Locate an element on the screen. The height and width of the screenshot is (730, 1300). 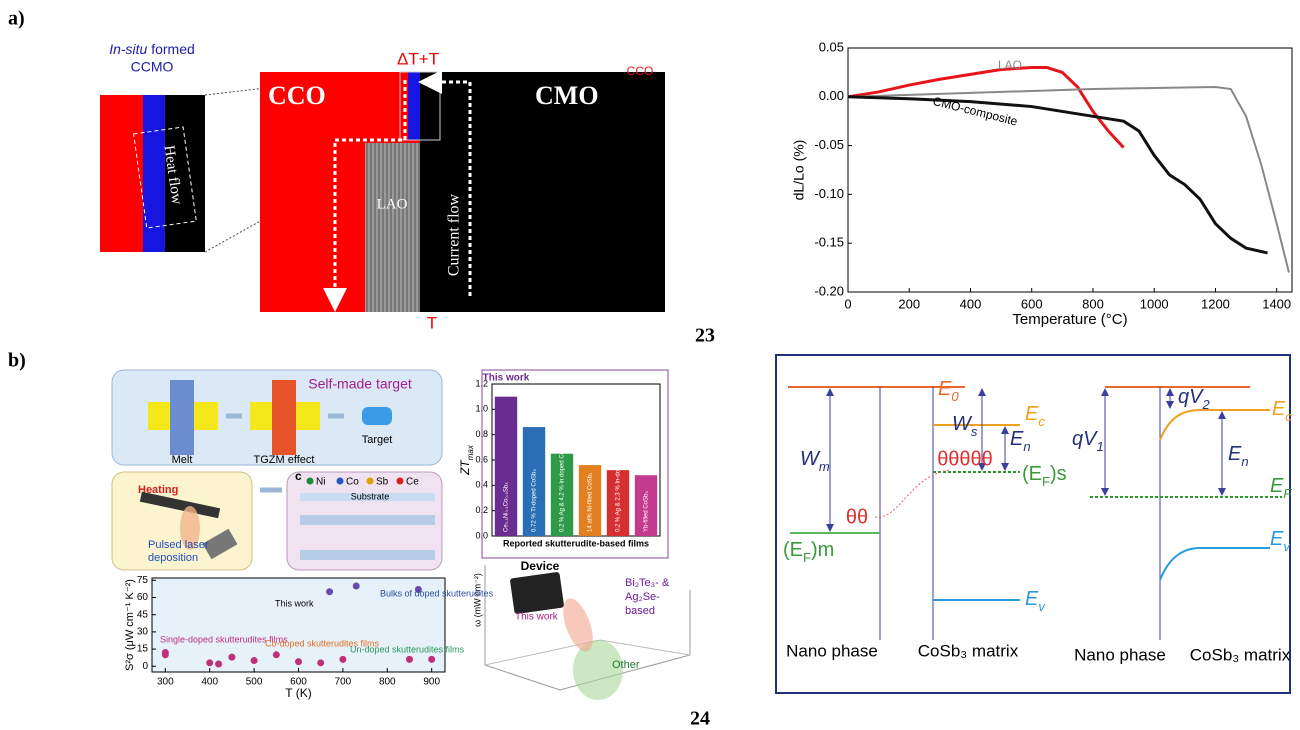
label: Other is located at coordinates (626, 665).